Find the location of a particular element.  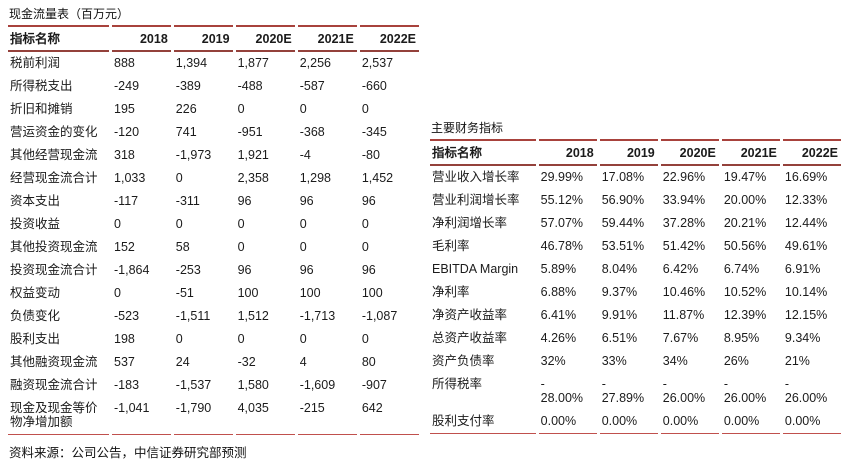

cell-value: 6.41% is located at coordinates (558, 315).